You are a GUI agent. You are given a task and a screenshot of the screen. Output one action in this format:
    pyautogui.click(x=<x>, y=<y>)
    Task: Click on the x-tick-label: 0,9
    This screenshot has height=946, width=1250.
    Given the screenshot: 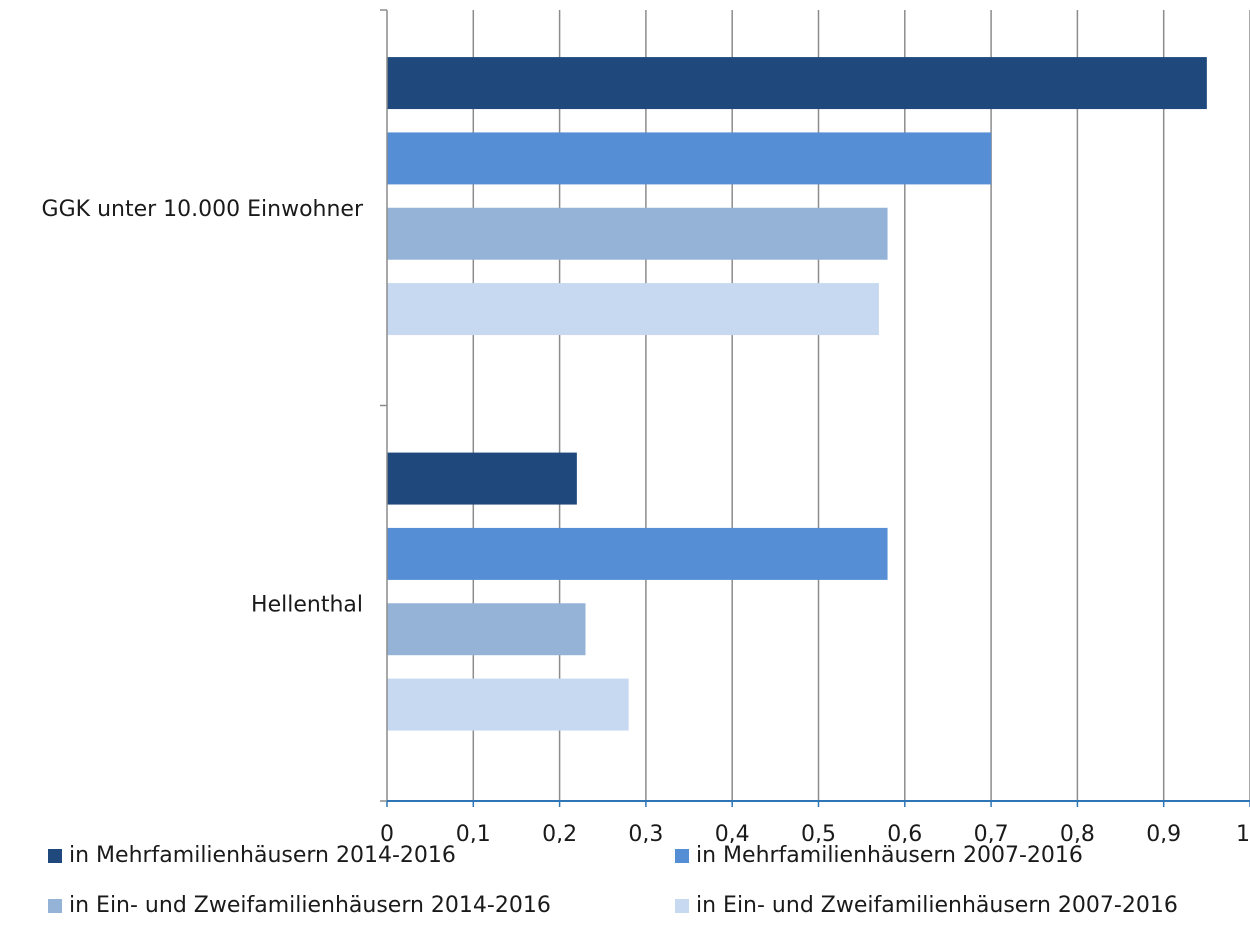 What is the action you would take?
    pyautogui.click(x=1163, y=832)
    